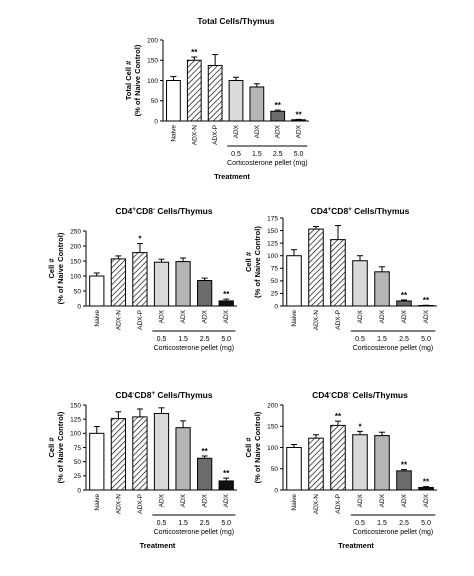 The image size is (474, 576). What do you see at coordinates (275, 294) in the screenshot?
I see `y-tick-label: 25` at bounding box center [275, 294].